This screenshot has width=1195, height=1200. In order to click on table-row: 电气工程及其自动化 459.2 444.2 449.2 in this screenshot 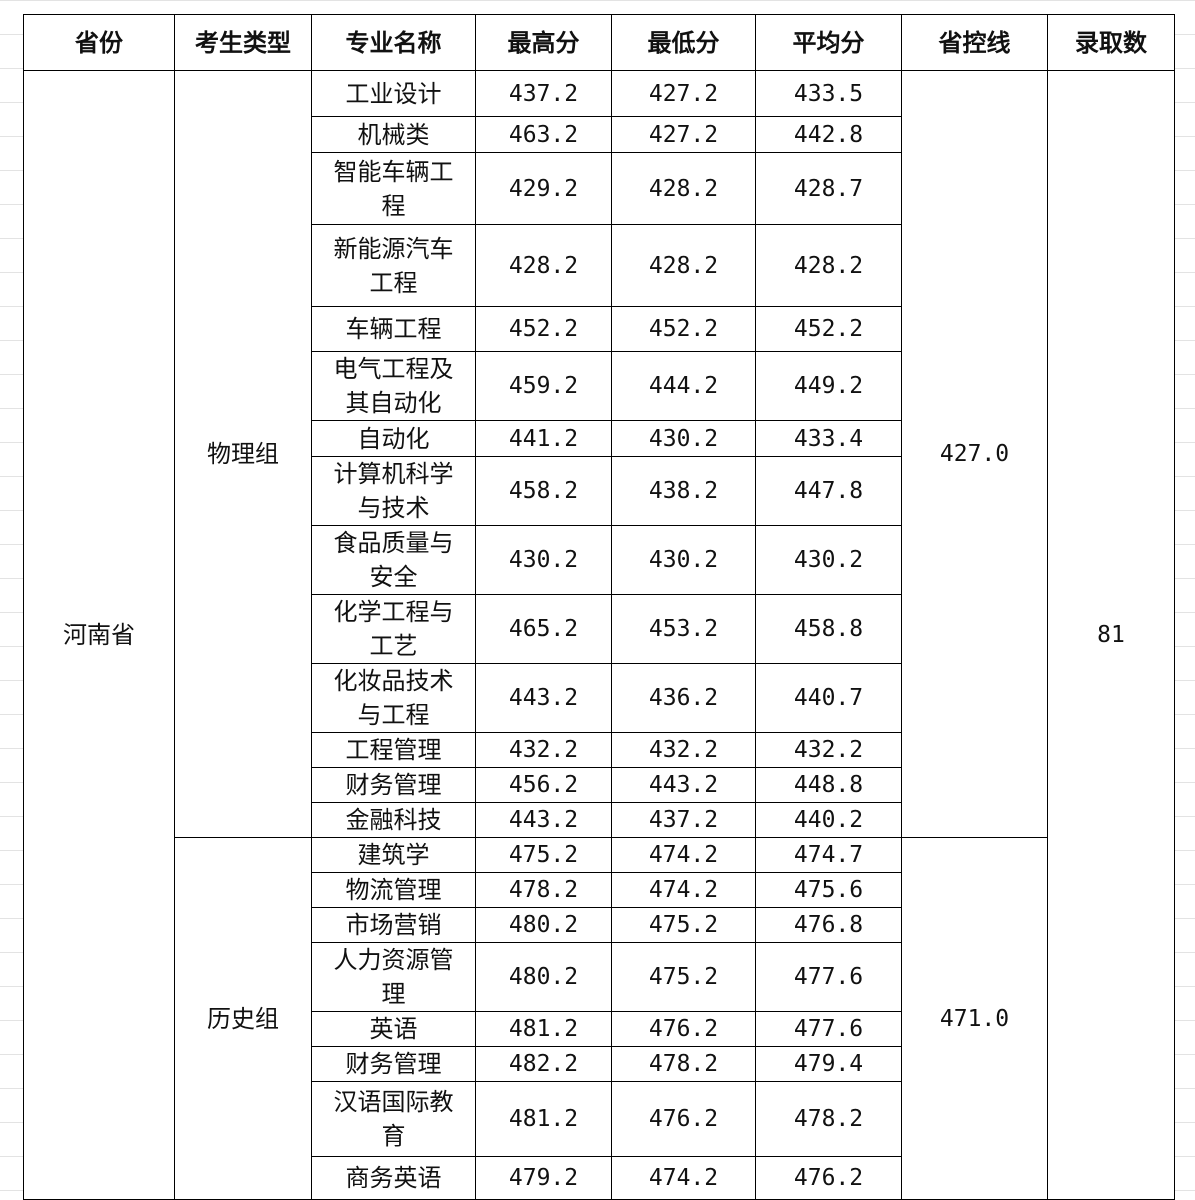, I will do `click(599, 386)`.